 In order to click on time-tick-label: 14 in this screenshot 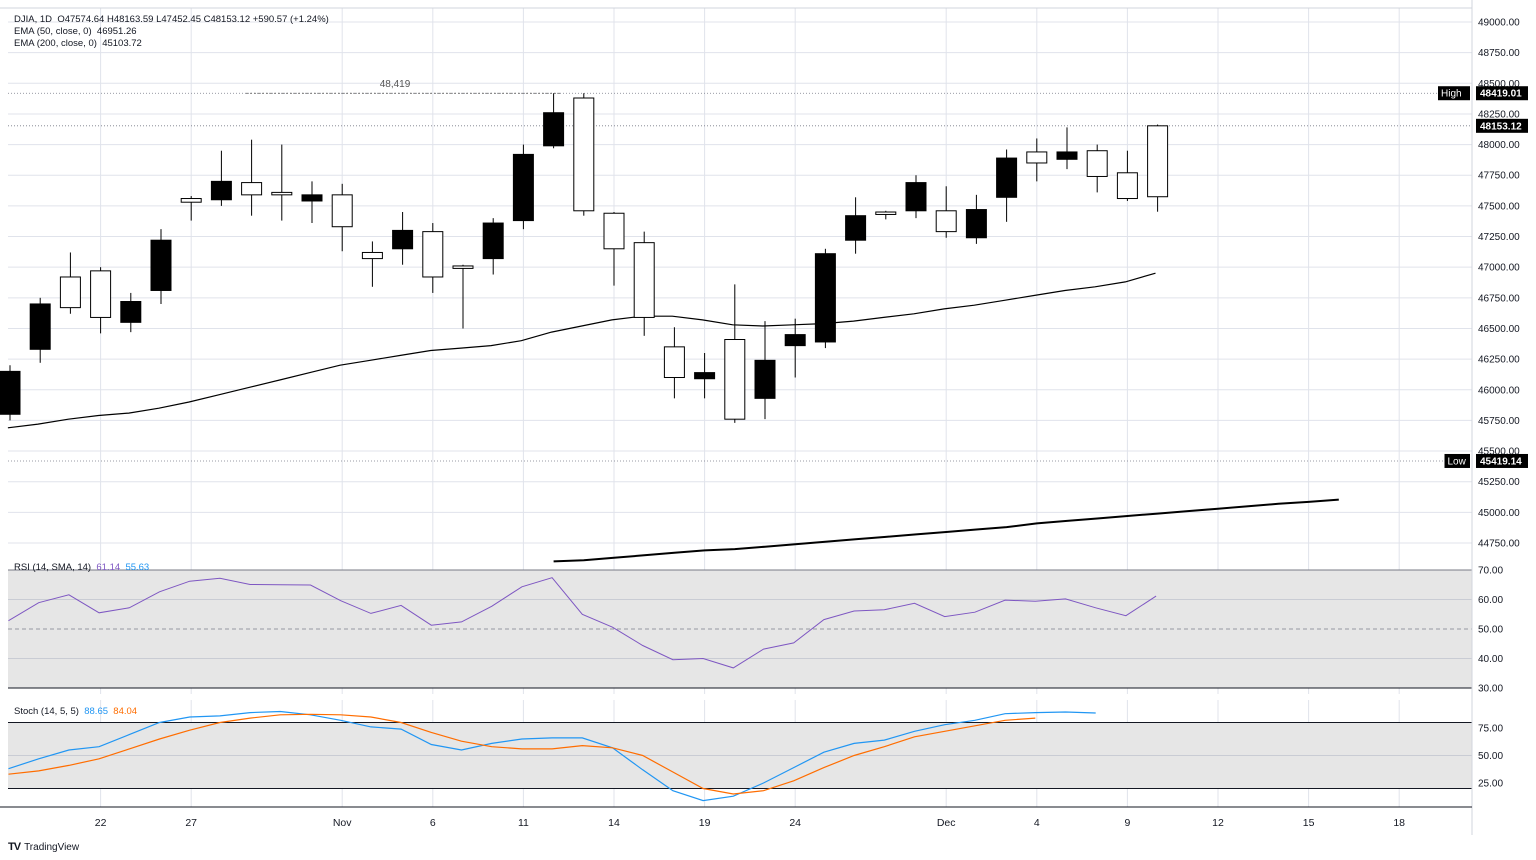, I will do `click(614, 823)`.